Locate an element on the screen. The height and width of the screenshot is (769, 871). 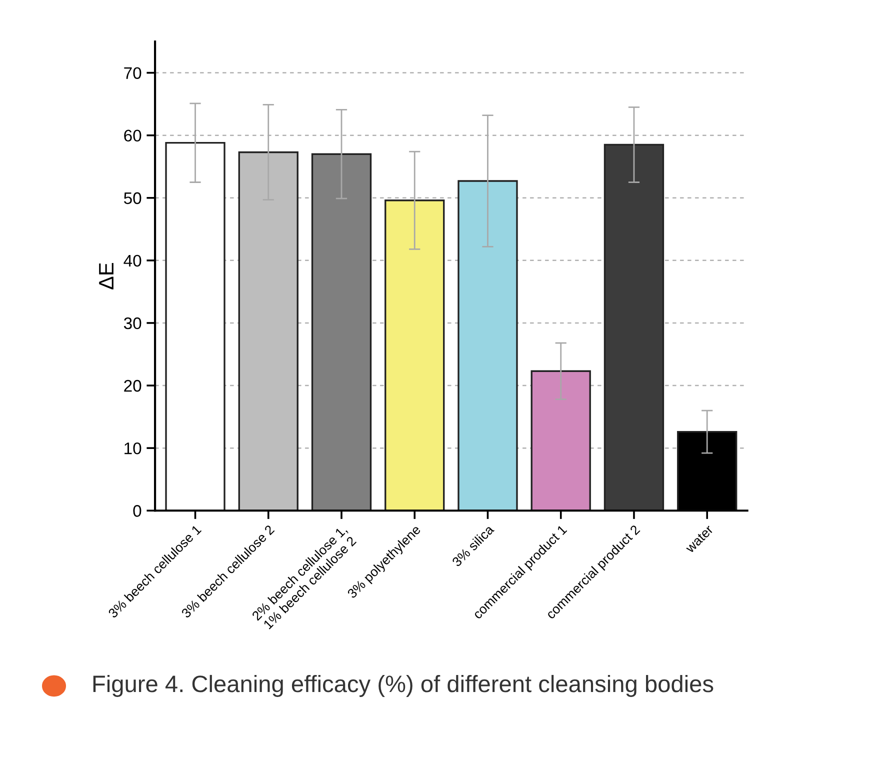
y-tick-label: 70 is located at coordinates (133, 73).